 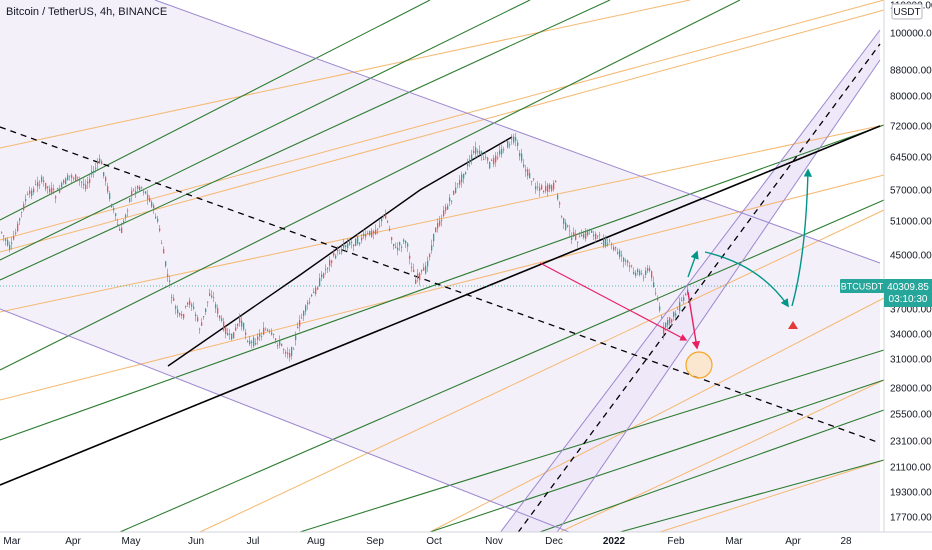 What do you see at coordinates (12, 541) in the screenshot?
I see `time-tick-label: Mar` at bounding box center [12, 541].